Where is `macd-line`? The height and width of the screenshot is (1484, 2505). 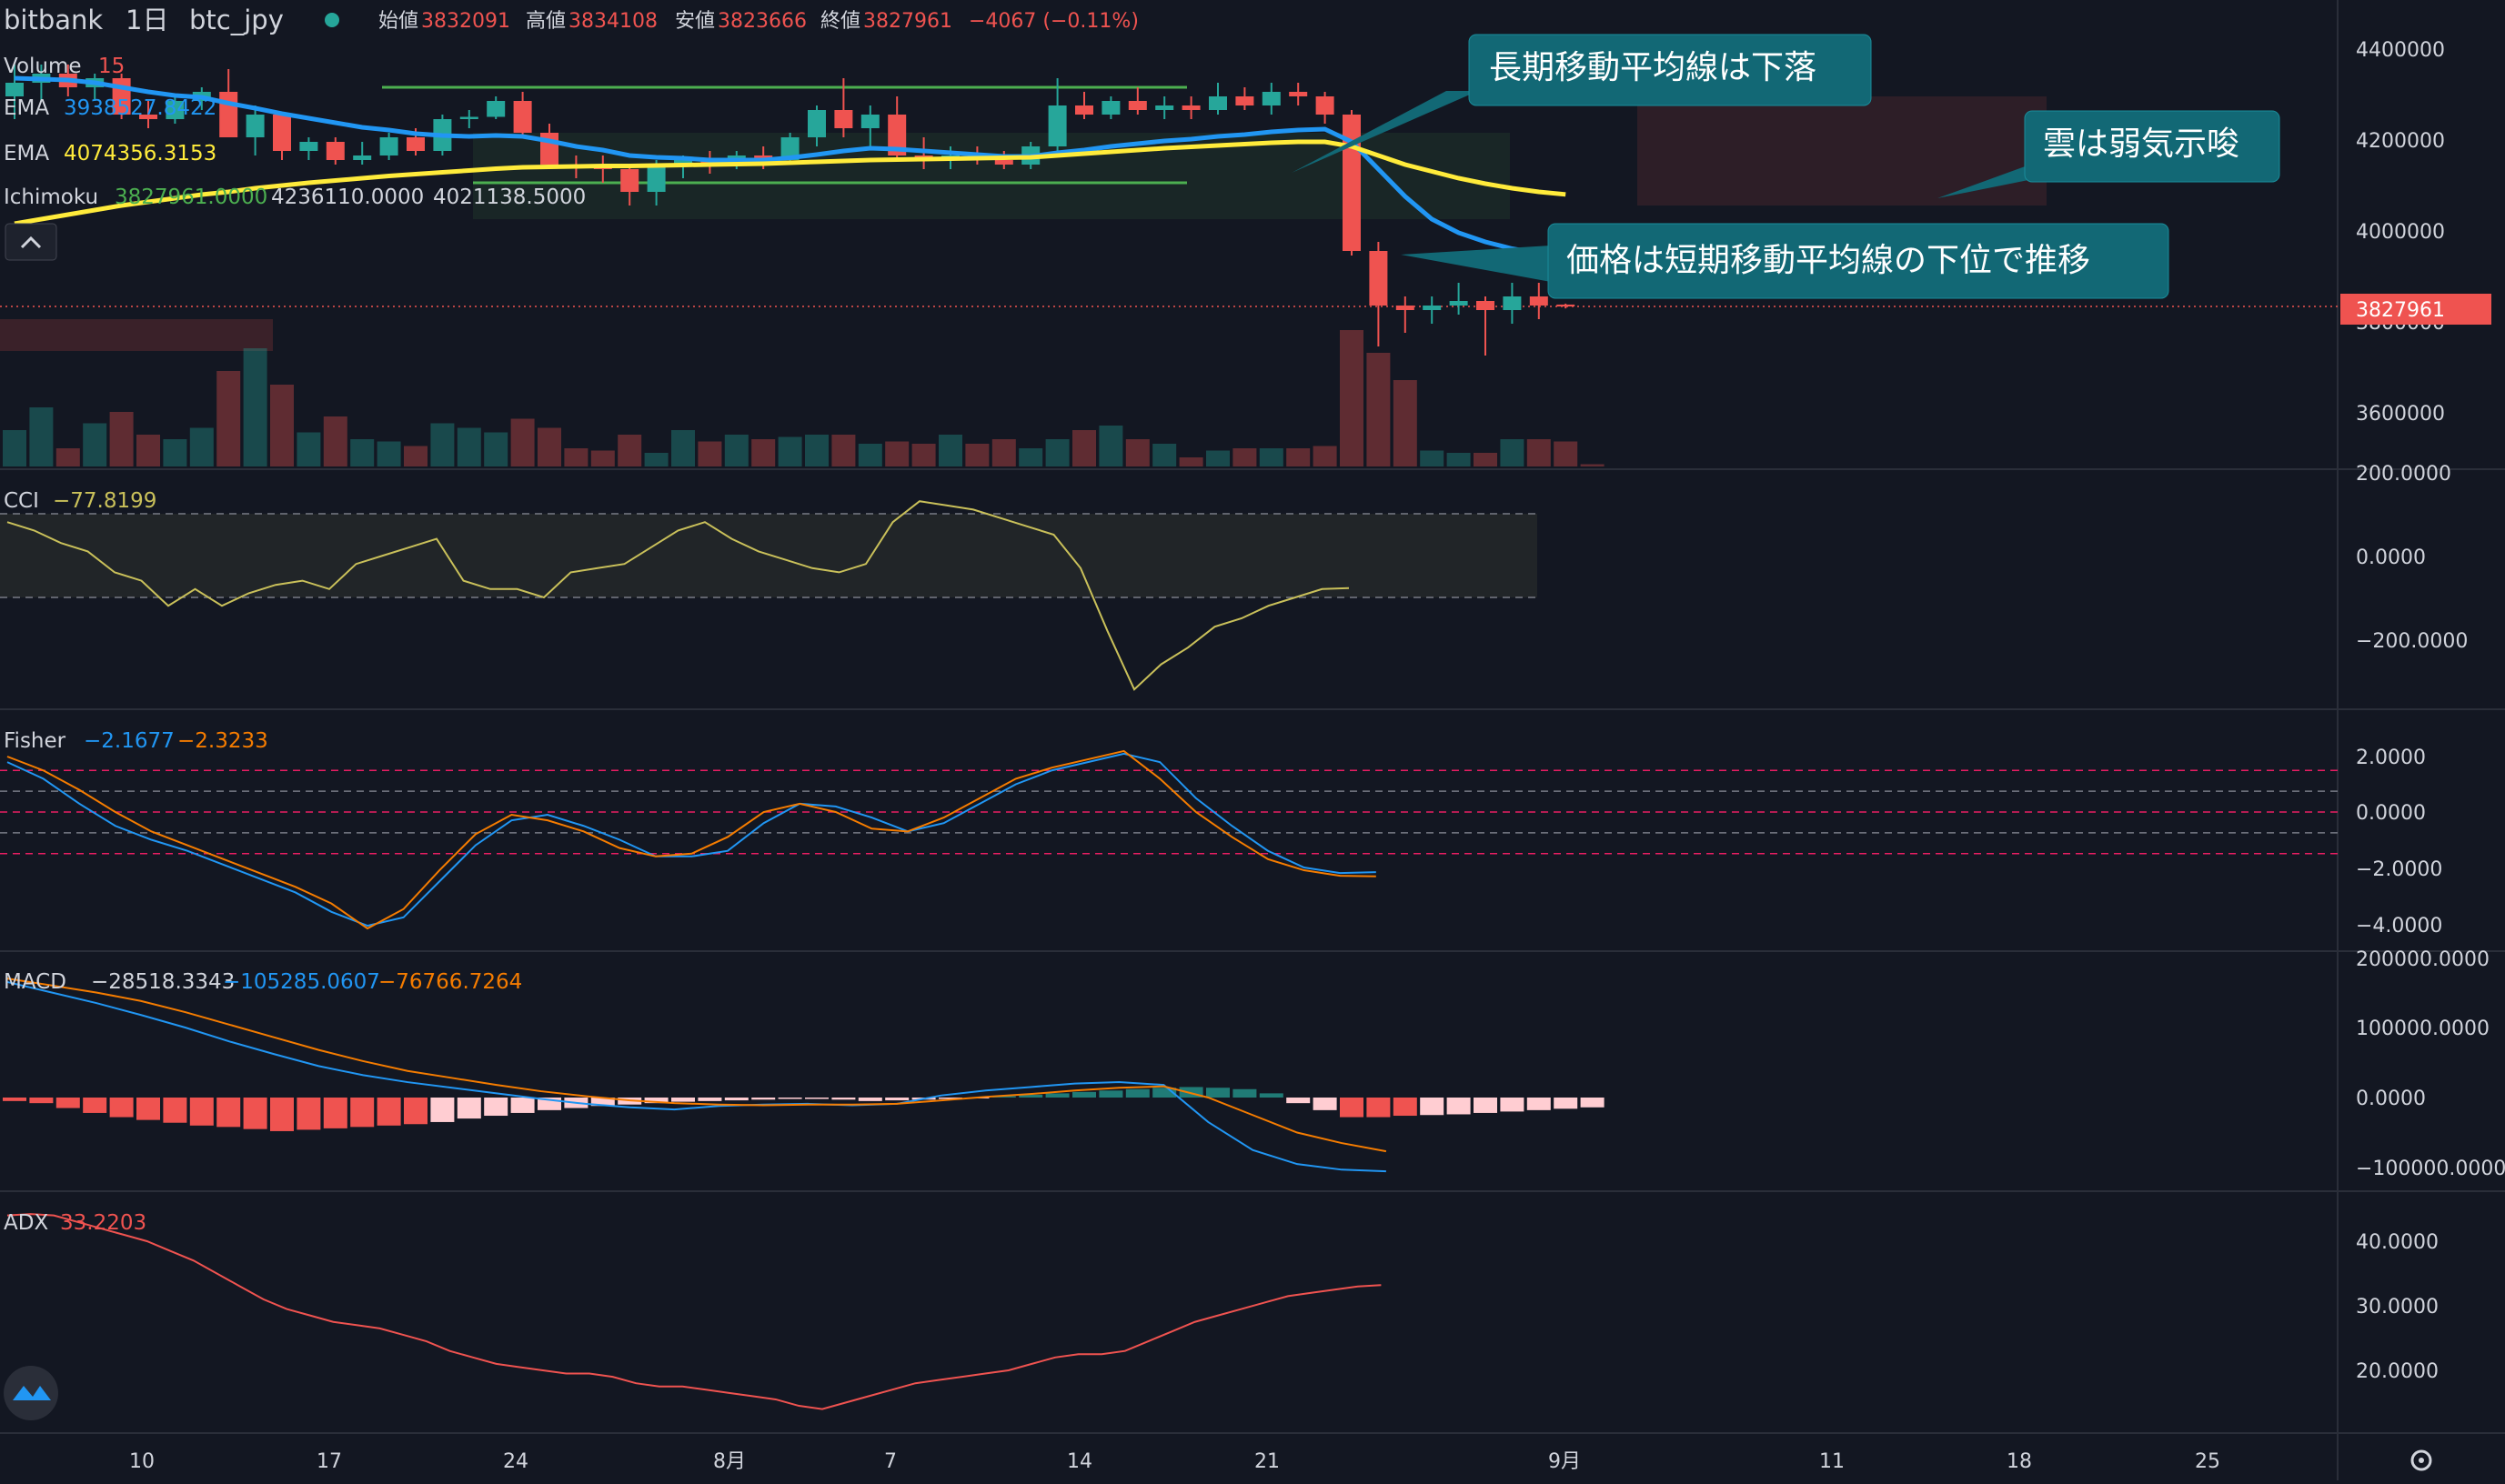
macd-line is located at coordinates (696, 1076).